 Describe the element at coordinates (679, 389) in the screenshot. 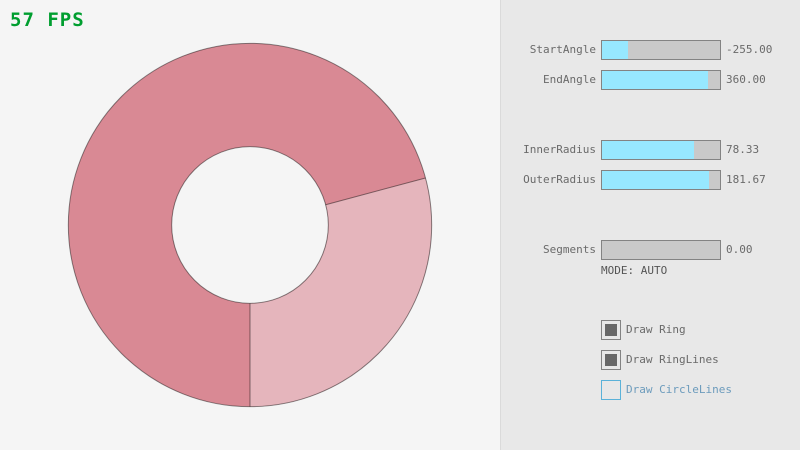

I see `checkbox-label-draw-circlelines: Draw CircleLines` at that location.